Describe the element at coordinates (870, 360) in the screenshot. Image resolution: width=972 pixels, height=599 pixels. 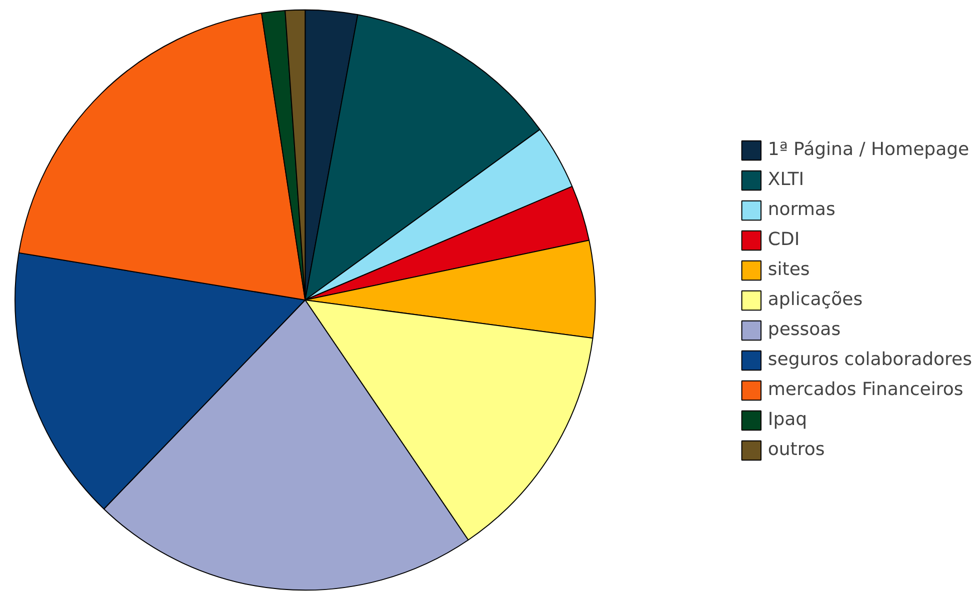
I see `legend-label: seguros colaboradores` at that location.